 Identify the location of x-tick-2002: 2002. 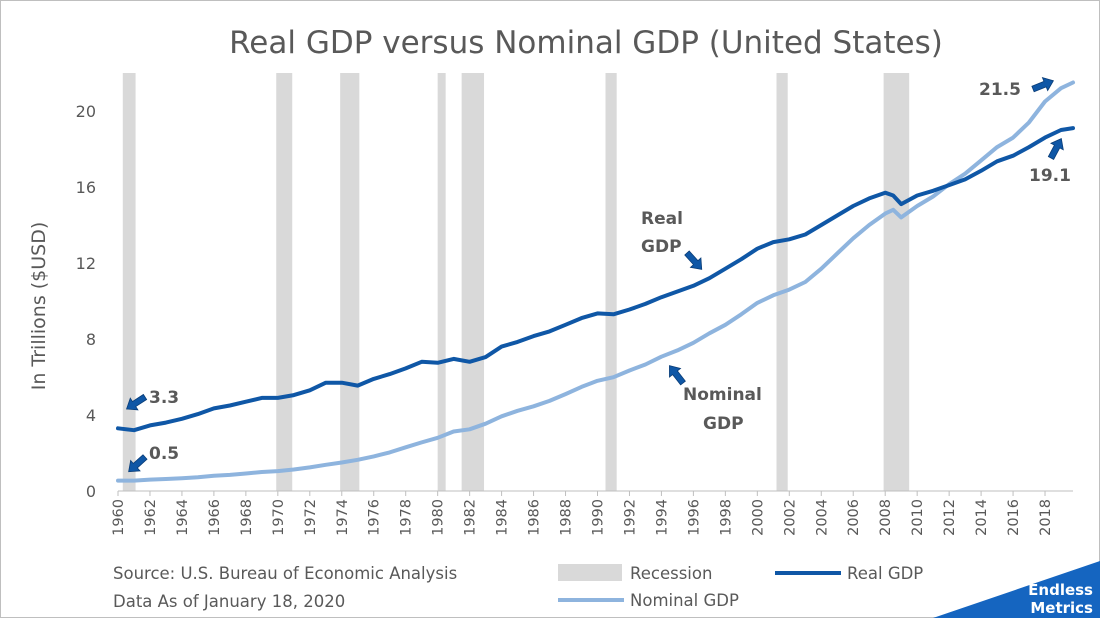
(790, 517).